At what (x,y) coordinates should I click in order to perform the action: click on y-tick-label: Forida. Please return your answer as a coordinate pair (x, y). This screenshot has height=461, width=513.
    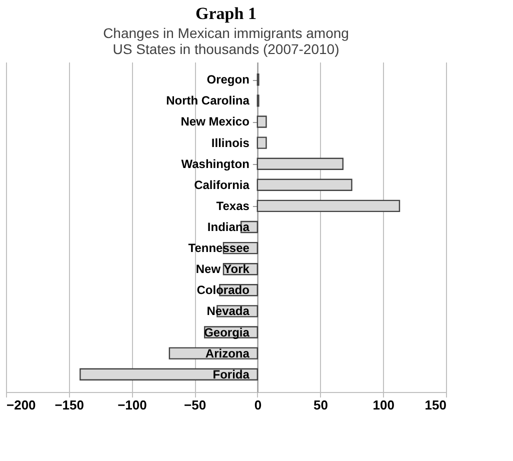
    Looking at the image, I should click on (231, 374).